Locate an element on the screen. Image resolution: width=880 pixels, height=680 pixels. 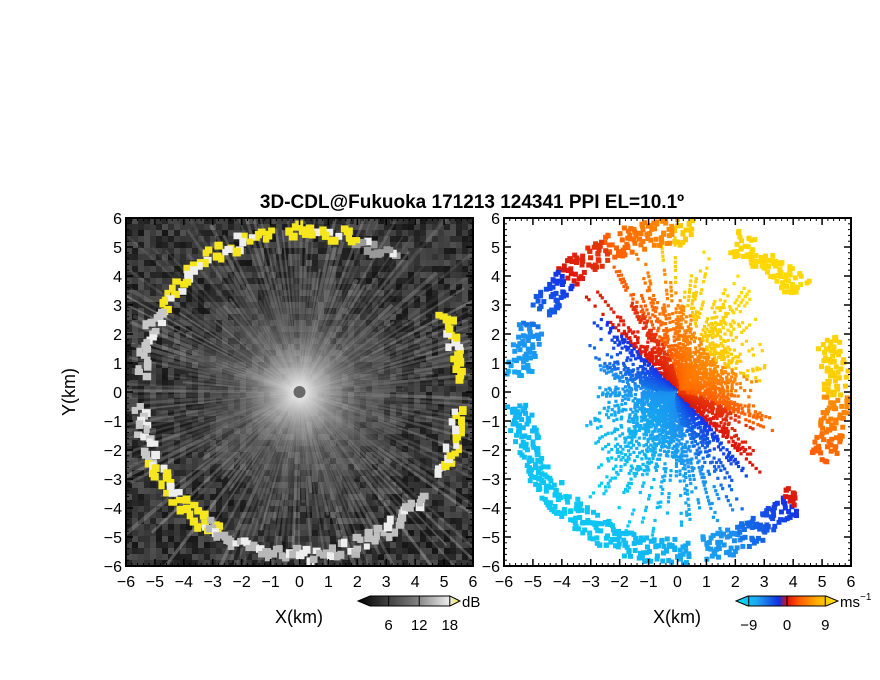
x-tick-label: 2 is located at coordinates (357, 582).